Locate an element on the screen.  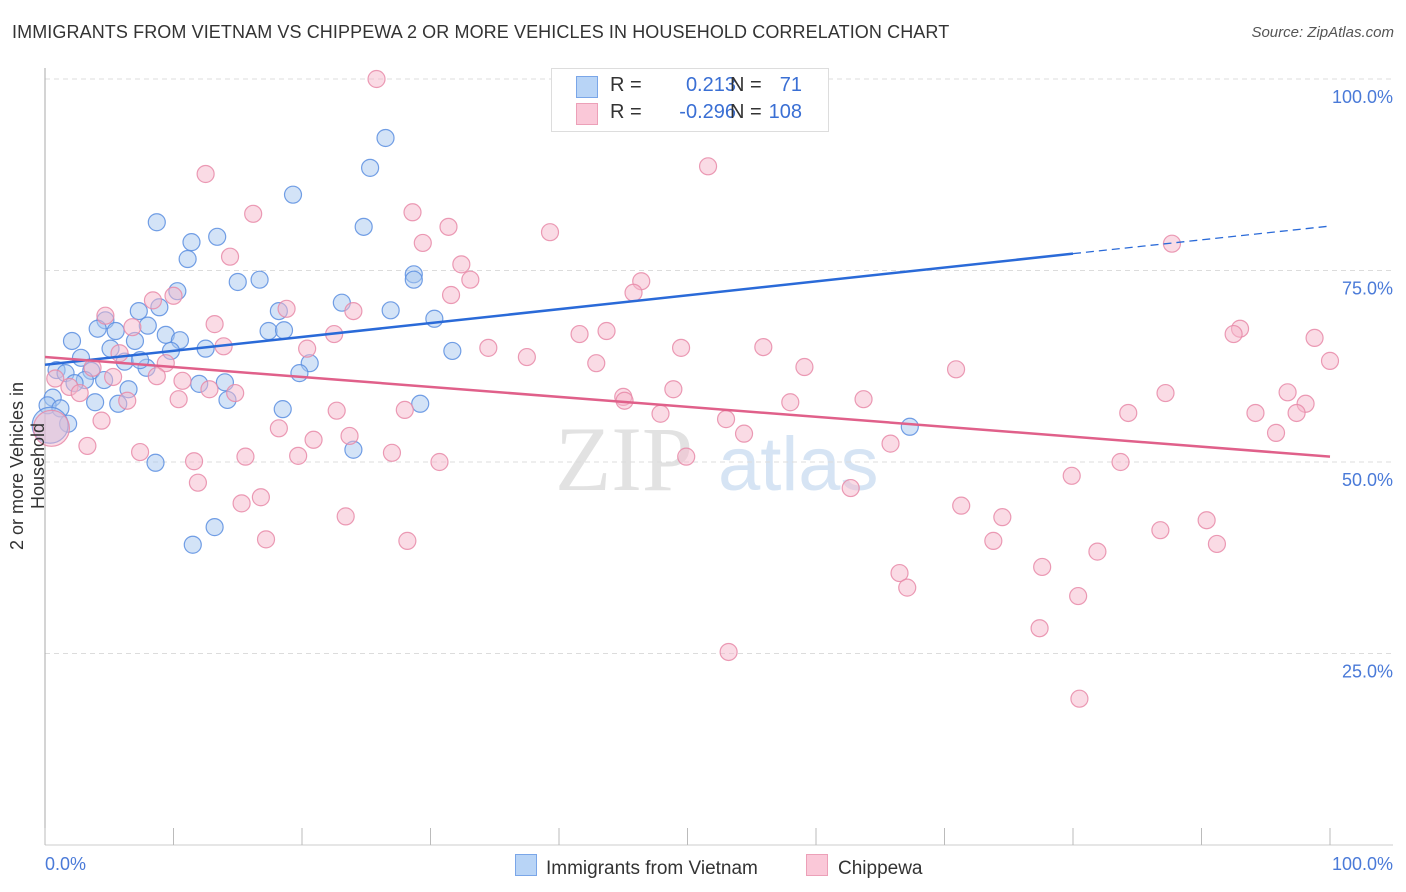
trend-line-vietnam-extension is located at coordinates (1201, 240).